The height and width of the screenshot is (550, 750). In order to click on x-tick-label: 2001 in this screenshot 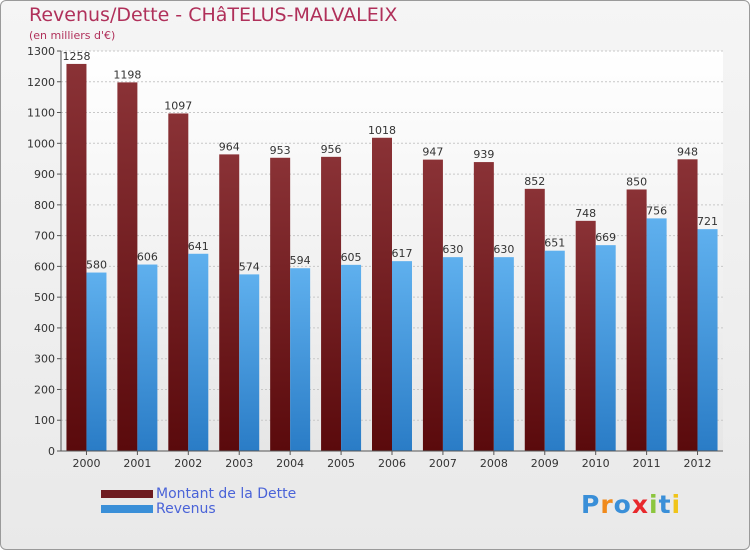, I will do `click(137, 463)`.